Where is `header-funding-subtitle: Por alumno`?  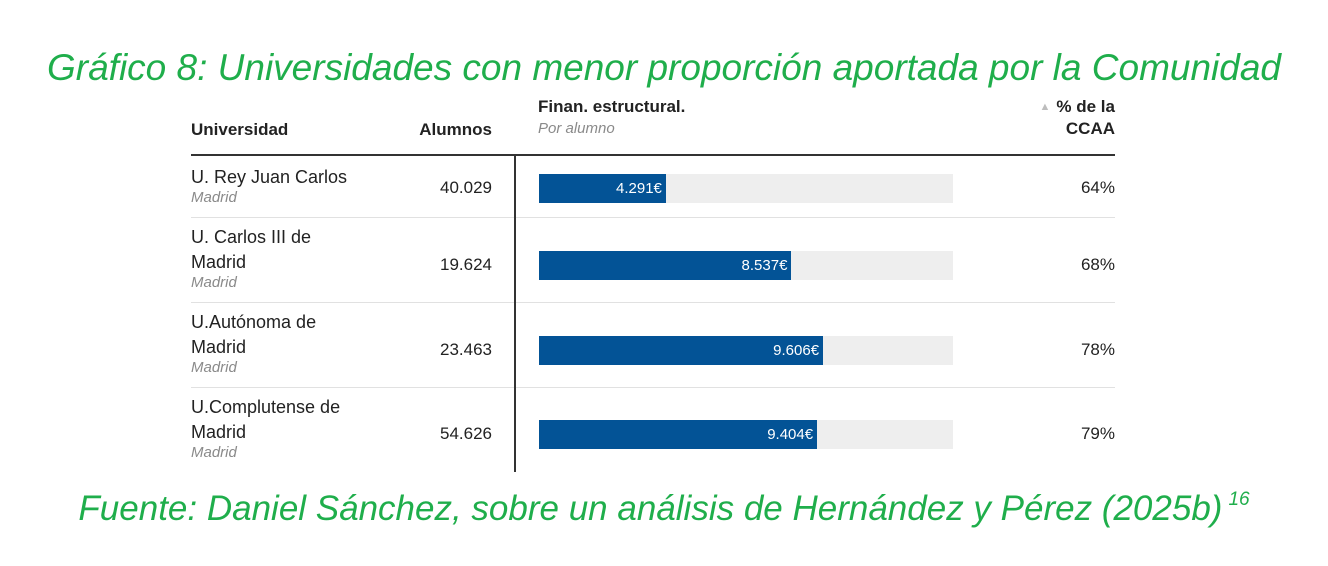
header-funding-subtitle: Por alumno is located at coordinates (576, 128).